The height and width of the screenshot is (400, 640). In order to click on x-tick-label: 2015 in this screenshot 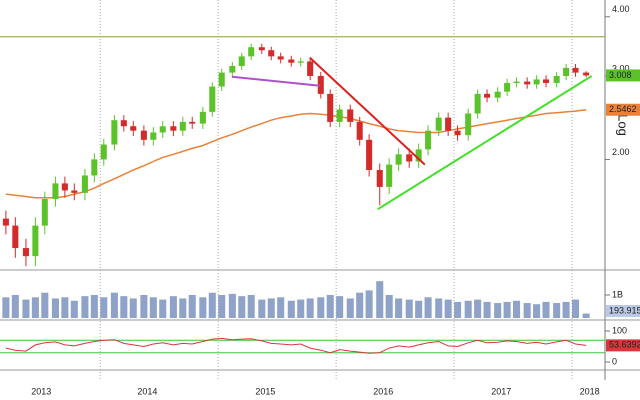, I will do `click(265, 391)`.